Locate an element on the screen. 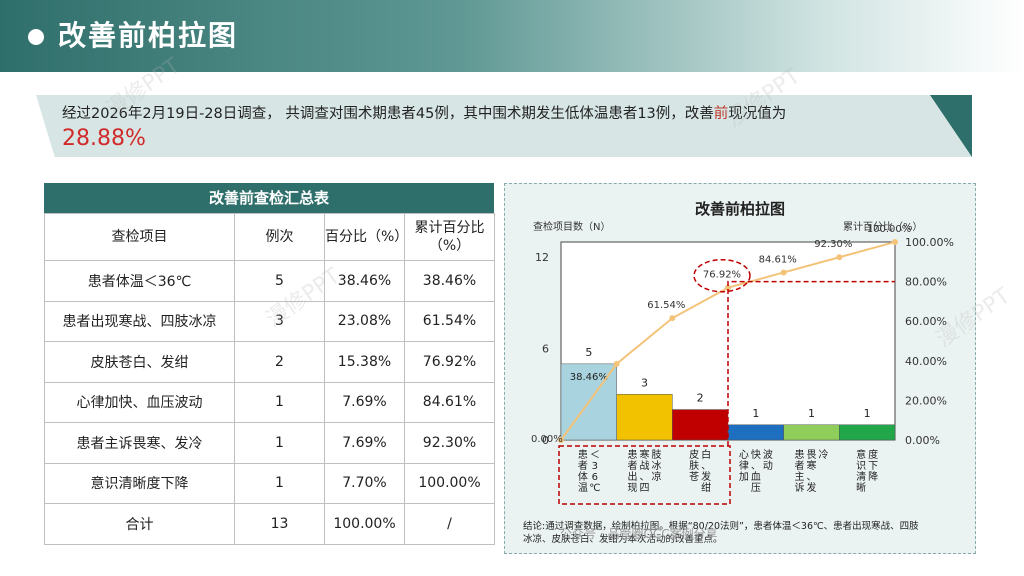 The image size is (1024, 576). category-label: 度下降 is located at coordinates (873, 465).